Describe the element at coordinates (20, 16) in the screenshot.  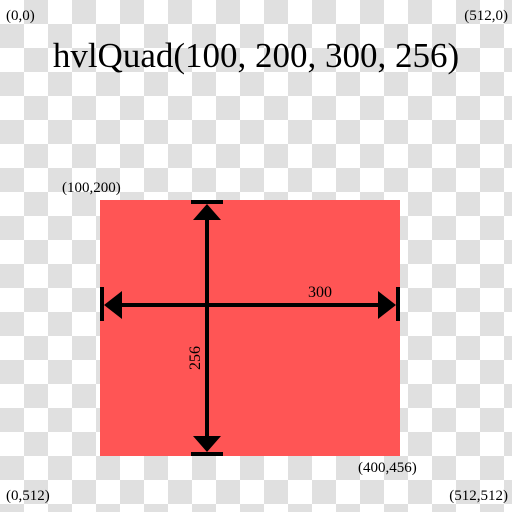
I see `corner-label-top-left: (0,0)` at that location.